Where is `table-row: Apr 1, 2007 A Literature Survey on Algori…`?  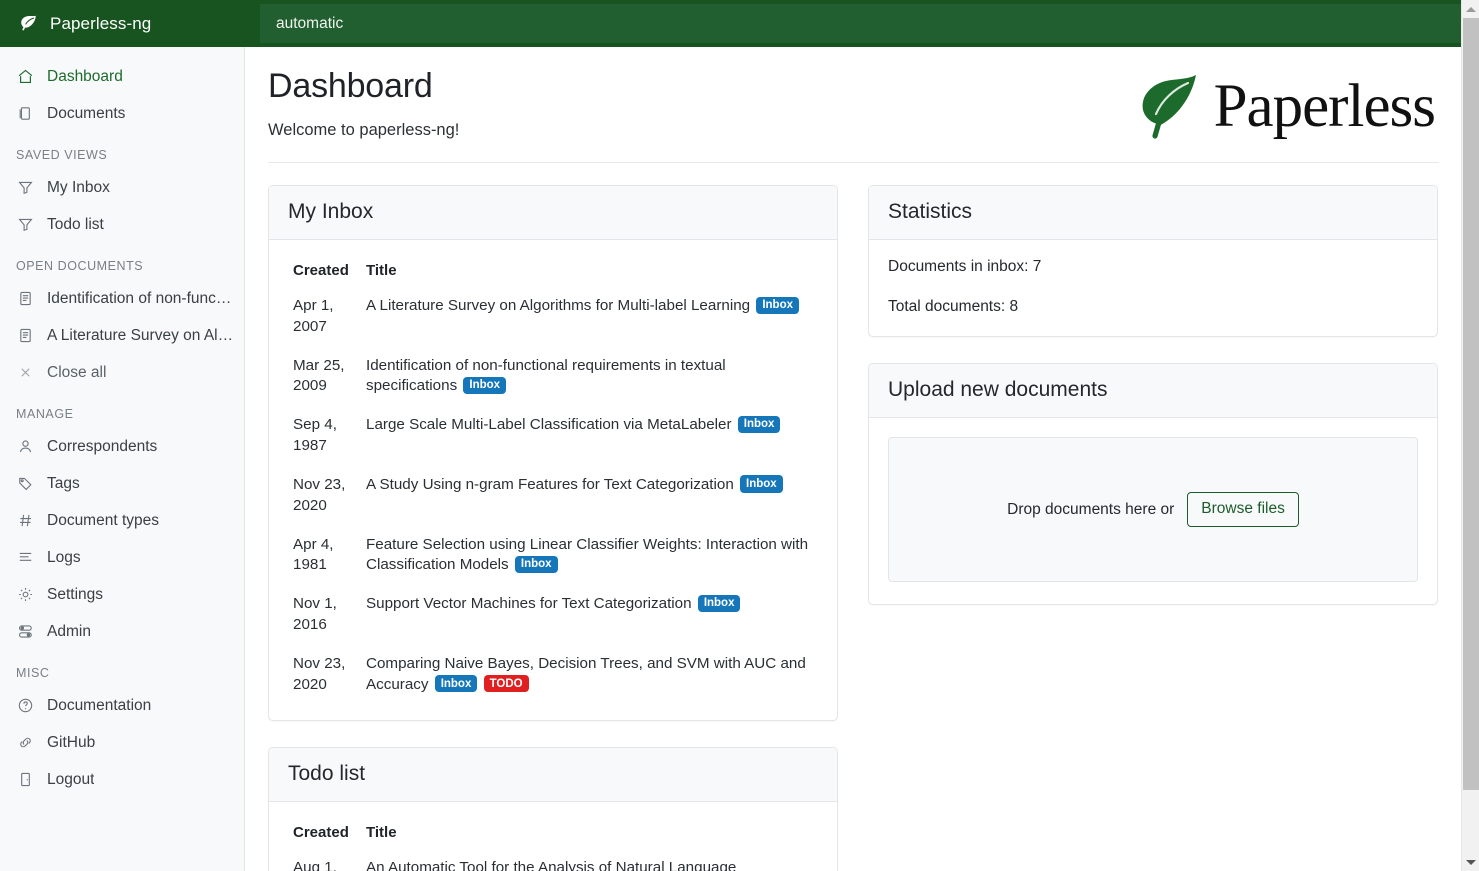
table-row: Apr 1, 2007 A Literature Survey on Algori… is located at coordinates (553, 322).